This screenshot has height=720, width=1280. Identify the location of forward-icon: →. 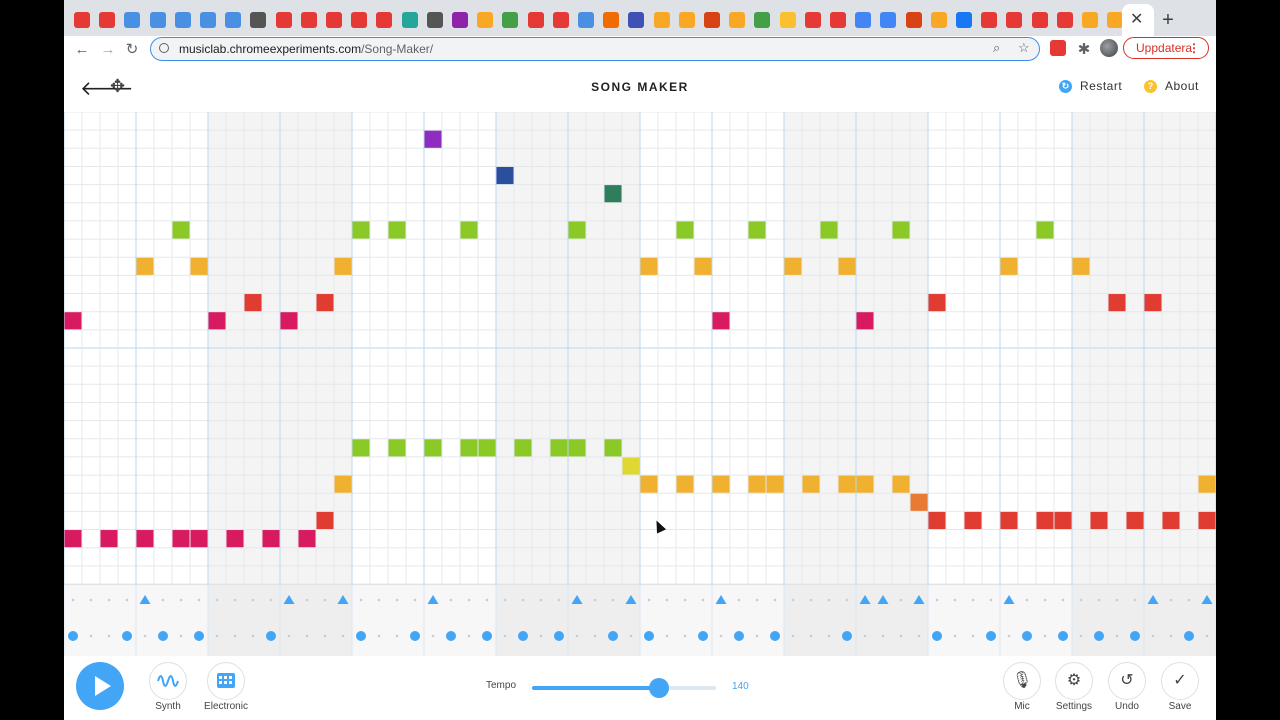
(108, 49).